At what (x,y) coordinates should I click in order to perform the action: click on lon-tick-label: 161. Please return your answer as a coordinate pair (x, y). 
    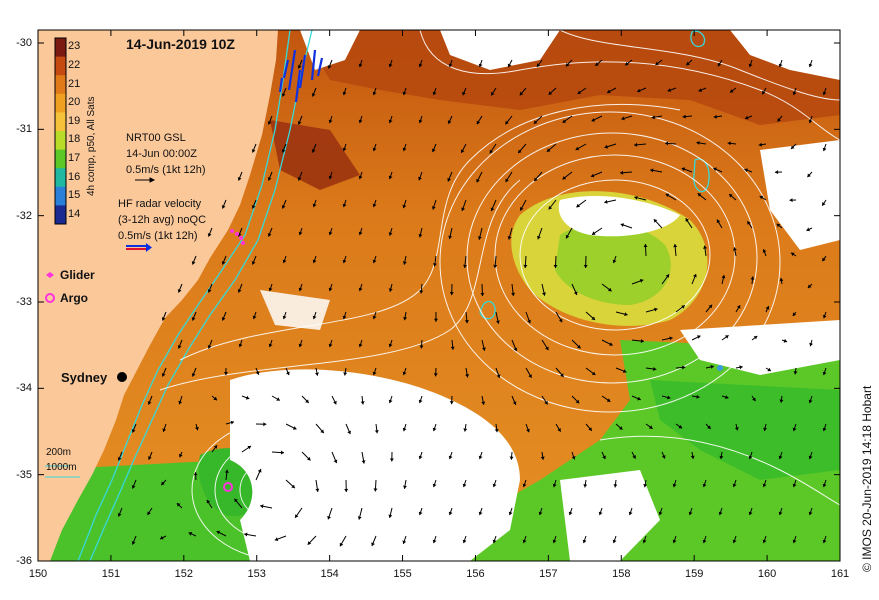
    Looking at the image, I should click on (840, 574).